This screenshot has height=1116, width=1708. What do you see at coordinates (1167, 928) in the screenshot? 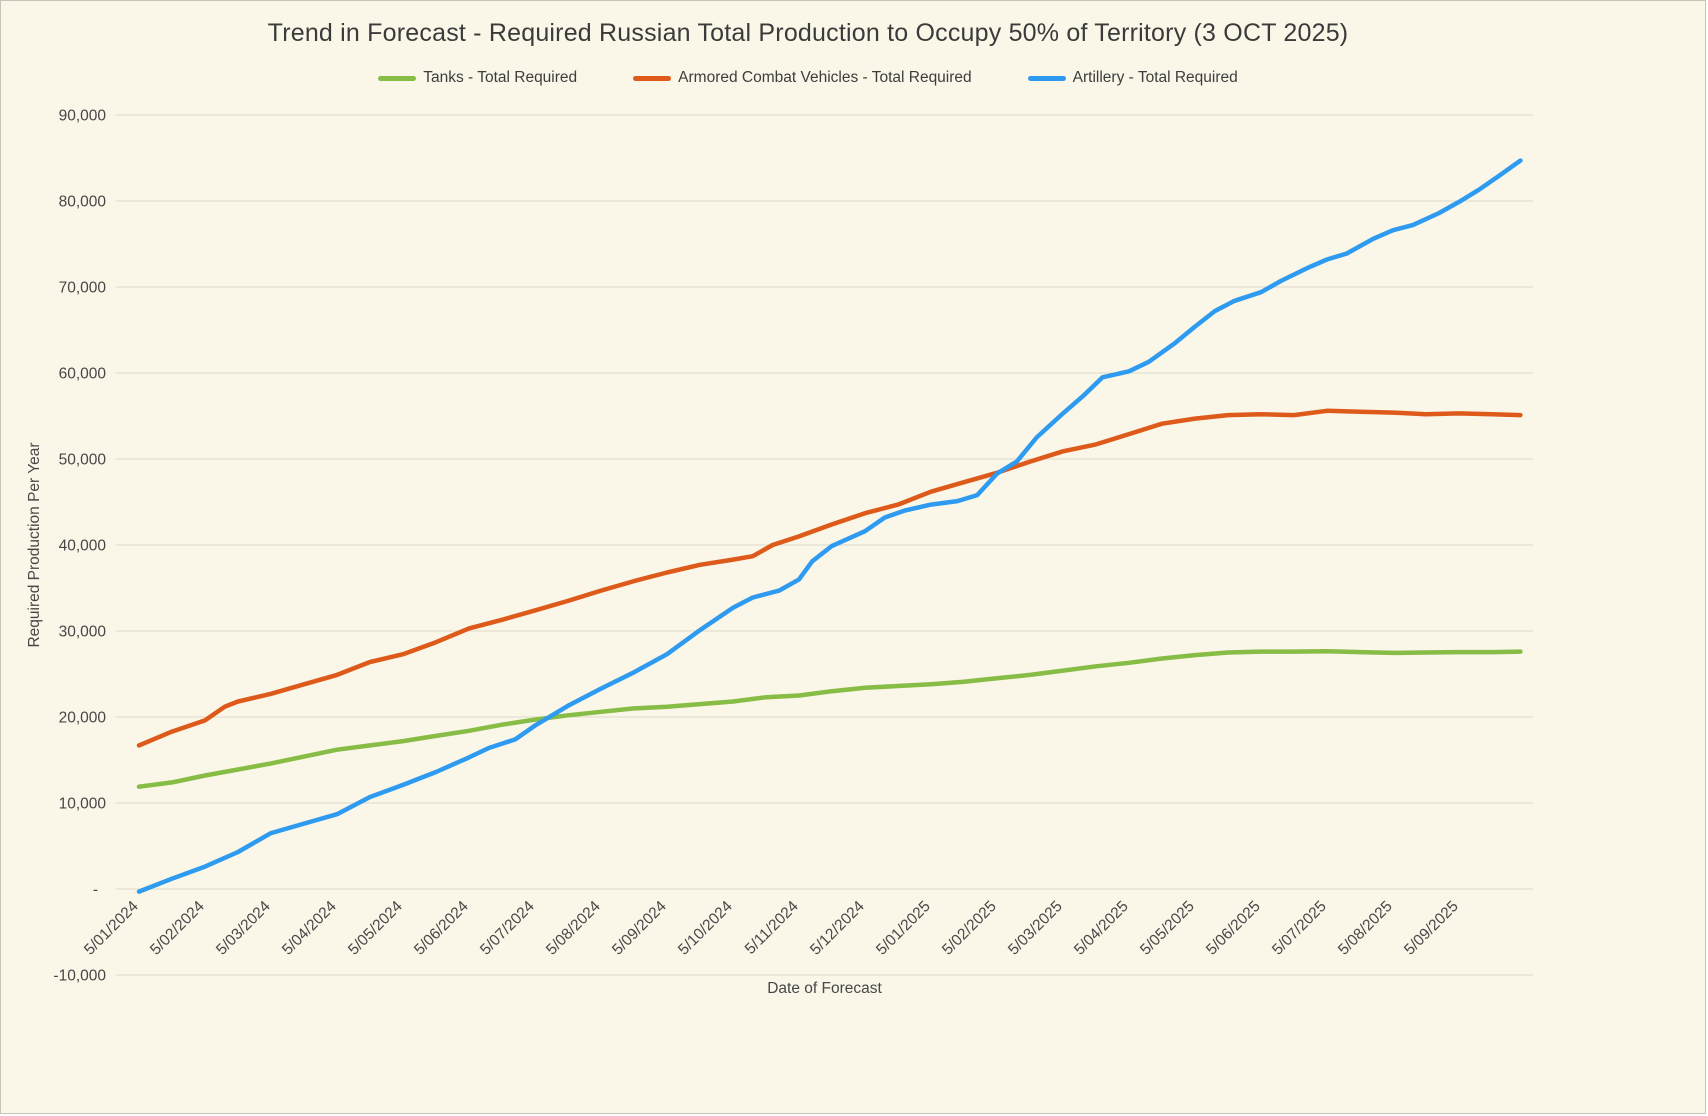
I see `svg-text: 5/05/2025` at bounding box center [1167, 928].